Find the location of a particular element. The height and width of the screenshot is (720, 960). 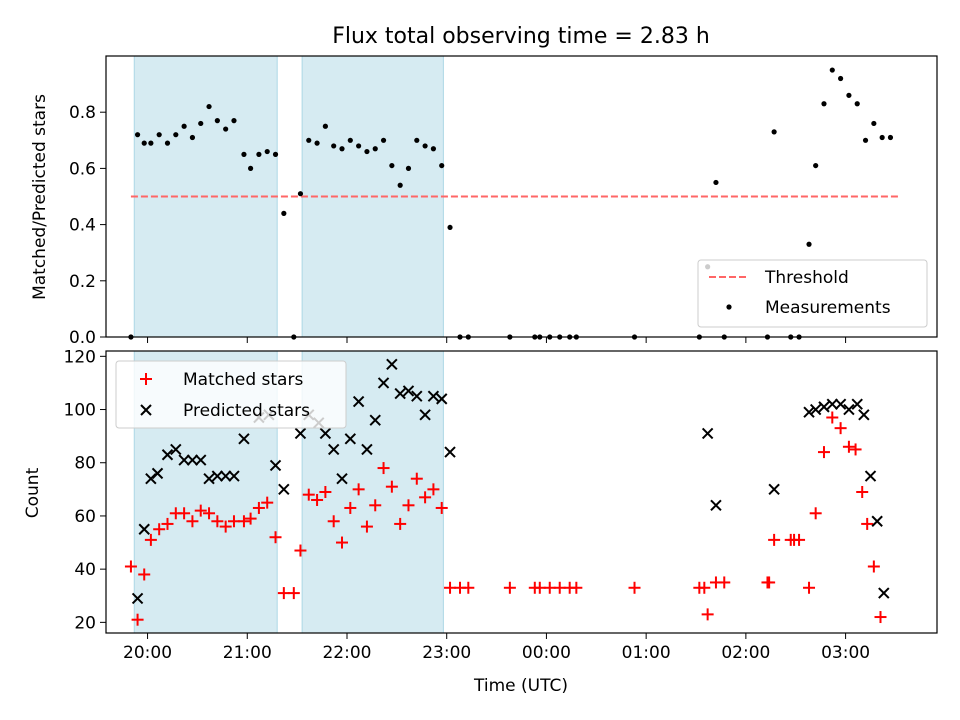

y-tick-label: 40 is located at coordinates (85, 570).